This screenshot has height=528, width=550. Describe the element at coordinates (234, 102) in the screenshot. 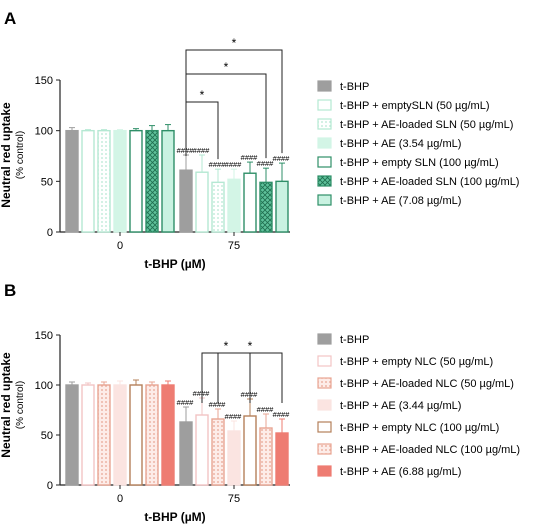

I see `panel-a-significance-bracket` at that location.